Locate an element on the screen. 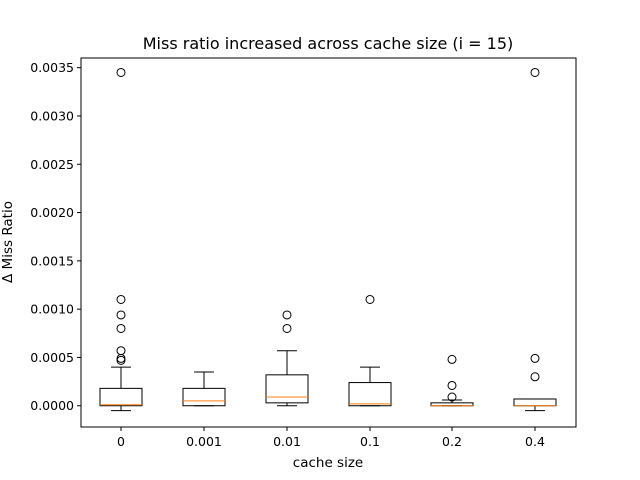 The height and width of the screenshot is (480, 640). y-tick-label: 0.0020 is located at coordinates (52, 212).